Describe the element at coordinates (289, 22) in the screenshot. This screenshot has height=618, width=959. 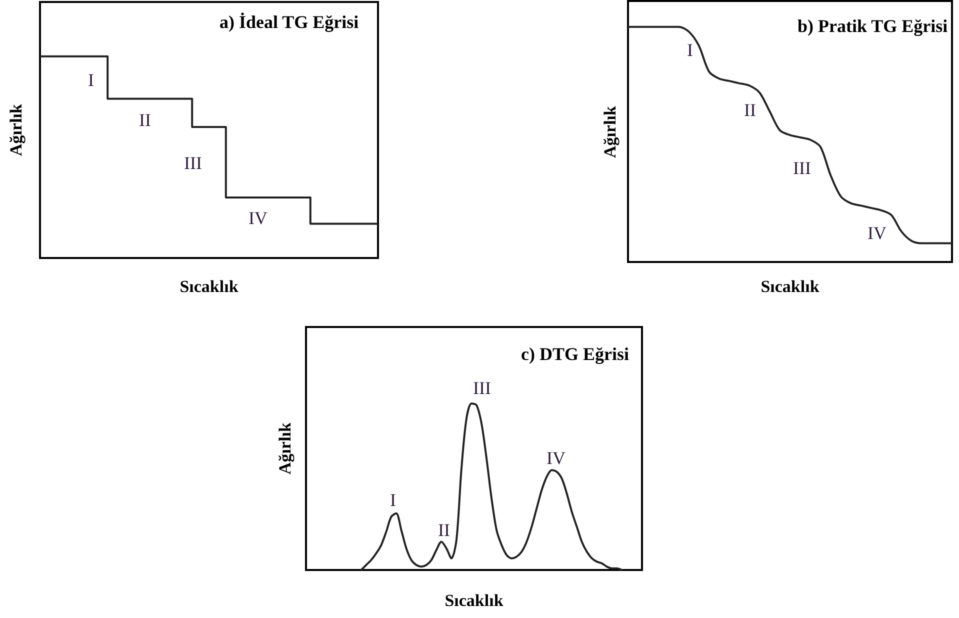
I see `chart-title: a) İdeal TG Eğrisi` at that location.